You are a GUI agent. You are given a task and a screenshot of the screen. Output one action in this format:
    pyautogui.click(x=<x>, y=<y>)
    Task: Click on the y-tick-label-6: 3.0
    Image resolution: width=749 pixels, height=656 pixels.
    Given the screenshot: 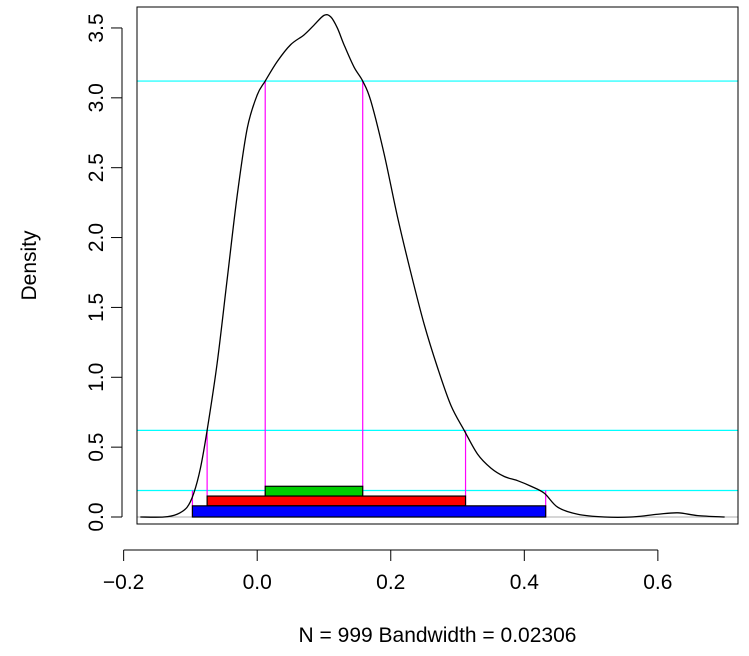 What is the action you would take?
    pyautogui.click(x=96, y=97)
    